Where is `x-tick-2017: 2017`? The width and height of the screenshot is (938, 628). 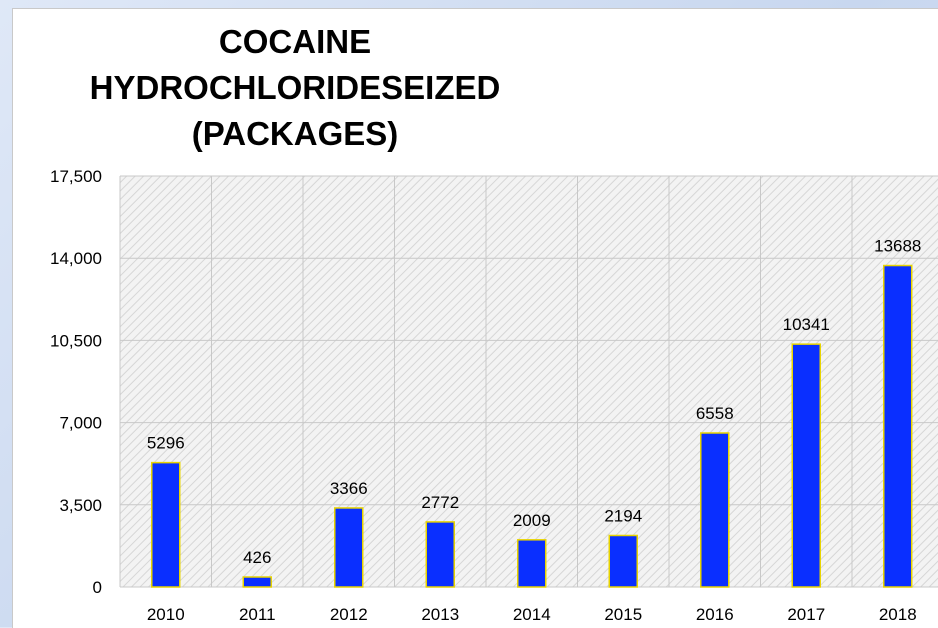 x-tick-2017: 2017 is located at coordinates (806, 614).